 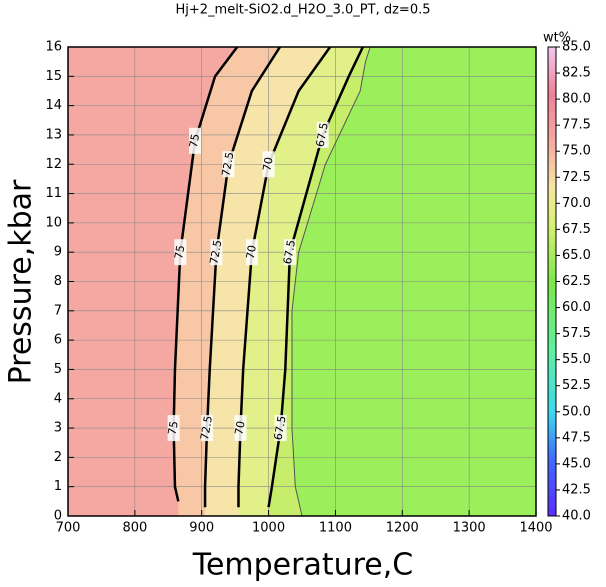 I want to click on colorbar-tick-label: 67.5, so click(x=576, y=229).